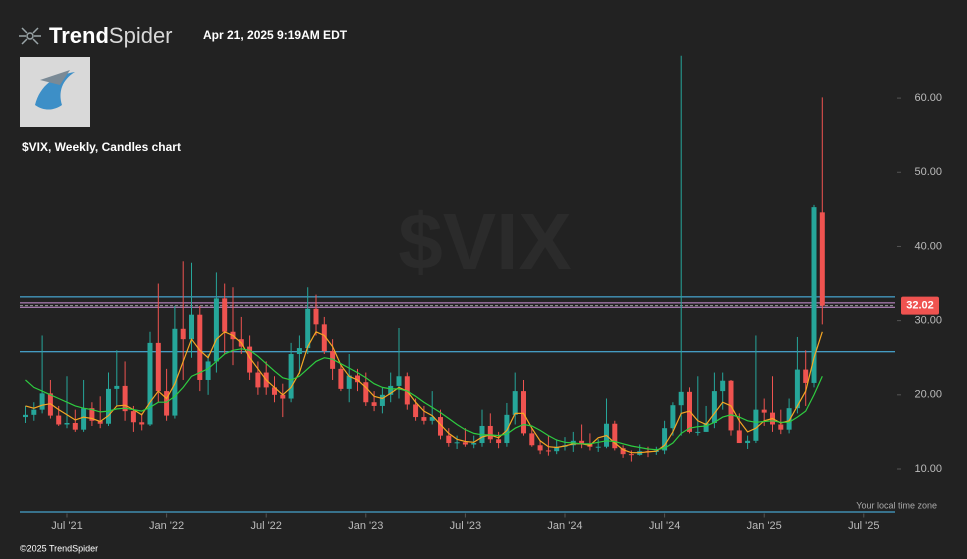 Image resolution: width=967 pixels, height=559 pixels. What do you see at coordinates (59, 548) in the screenshot?
I see `copyright: ©2025 TrendSpider` at bounding box center [59, 548].